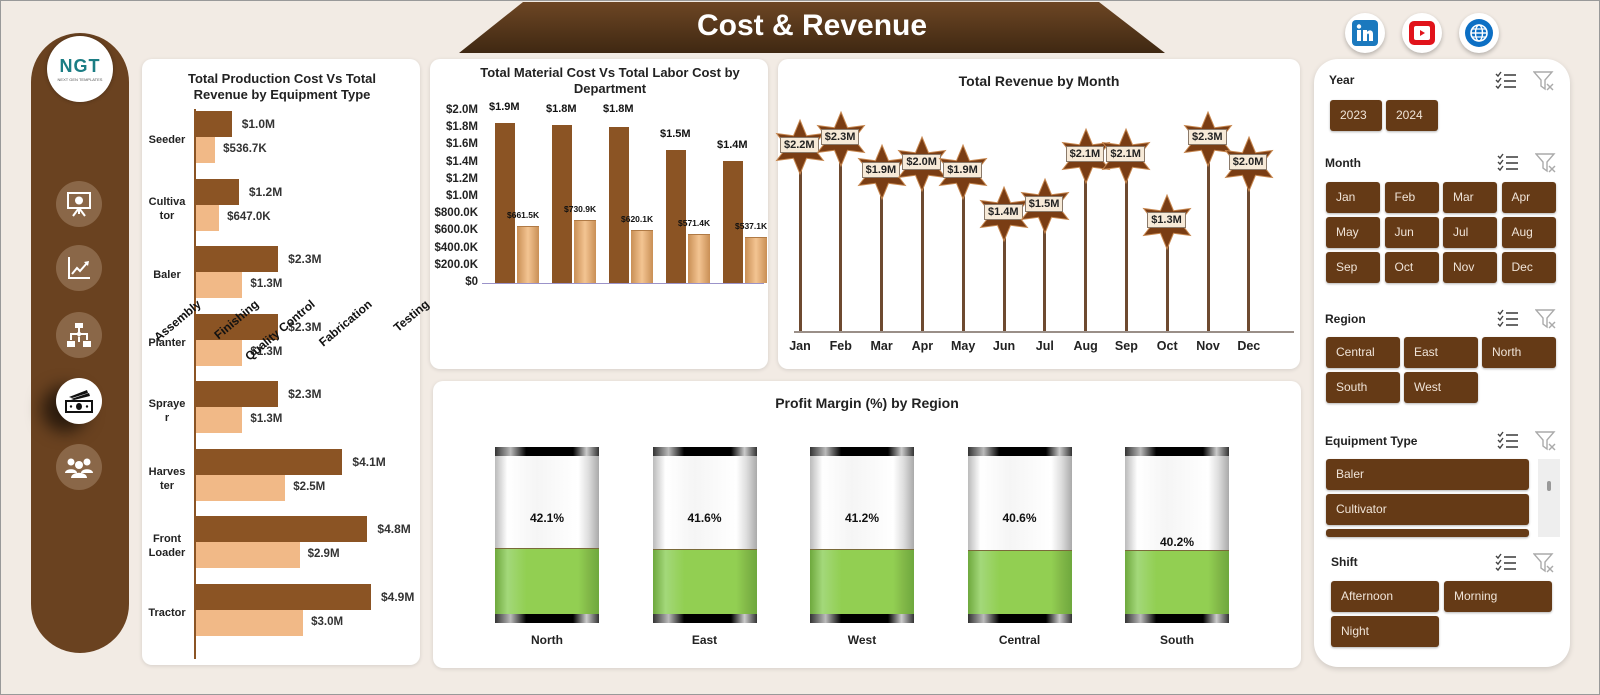 Image resolution: width=1600 pixels, height=695 pixels. What do you see at coordinates (1528, 267) in the screenshot?
I see `month-option-chip: Dec` at bounding box center [1528, 267].